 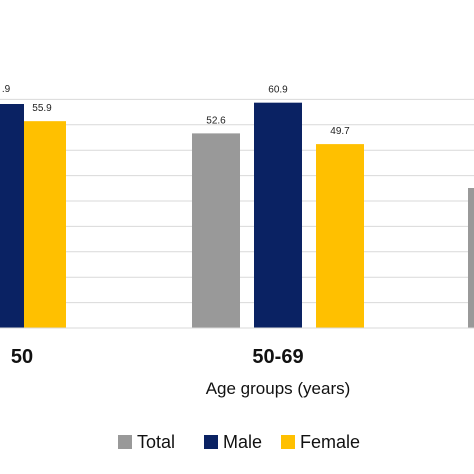 I want to click on data-label-total-2: 52.6, so click(x=216, y=120).